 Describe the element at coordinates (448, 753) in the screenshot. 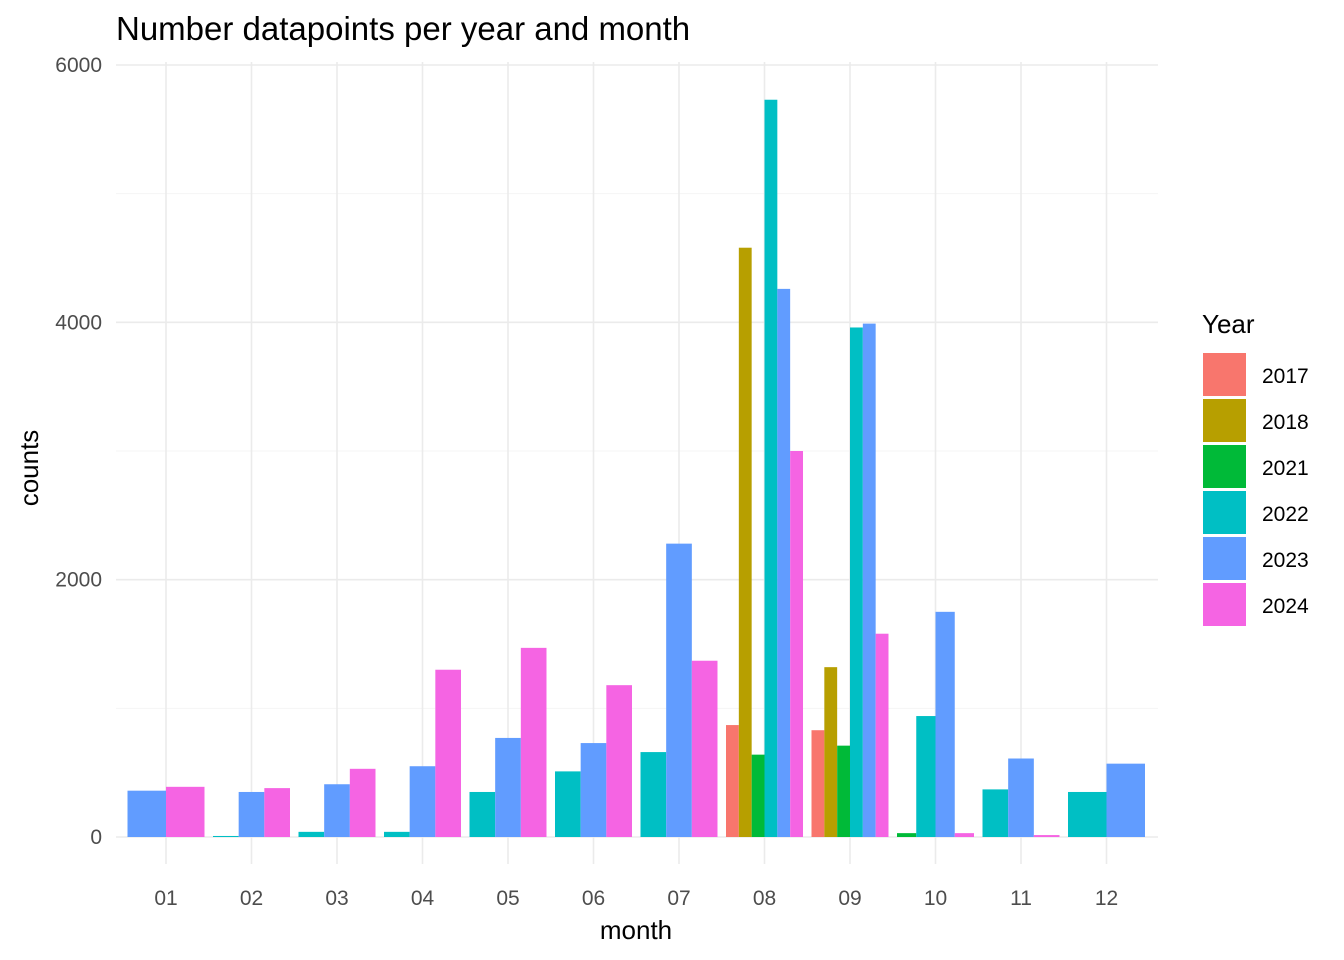

I see `bar-04-2024` at that location.